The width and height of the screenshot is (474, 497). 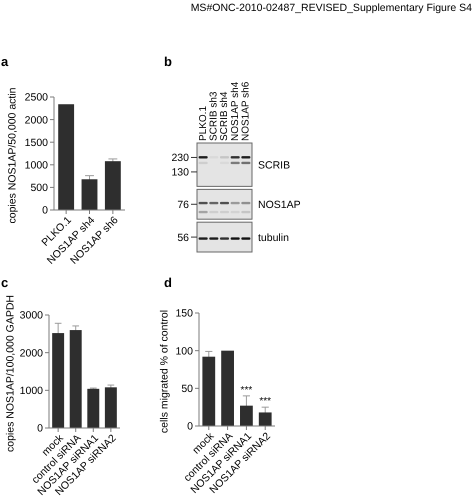 What do you see at coordinates (5, 61) in the screenshot?
I see `chart-title: a` at bounding box center [5, 61].